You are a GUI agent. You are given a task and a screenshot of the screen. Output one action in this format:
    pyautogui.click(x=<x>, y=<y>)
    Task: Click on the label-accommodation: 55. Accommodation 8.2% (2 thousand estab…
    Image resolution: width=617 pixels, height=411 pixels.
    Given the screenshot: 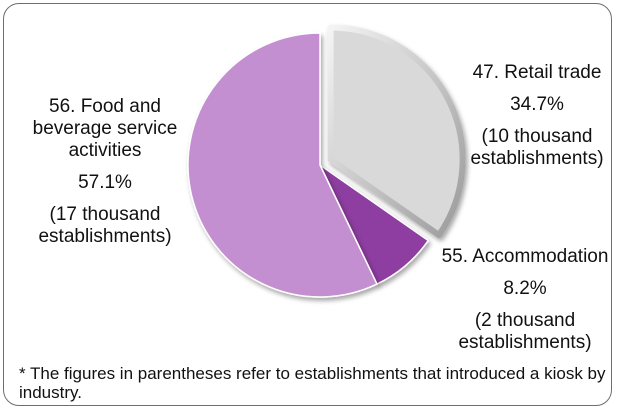 What is the action you would take?
    pyautogui.click(x=523, y=300)
    